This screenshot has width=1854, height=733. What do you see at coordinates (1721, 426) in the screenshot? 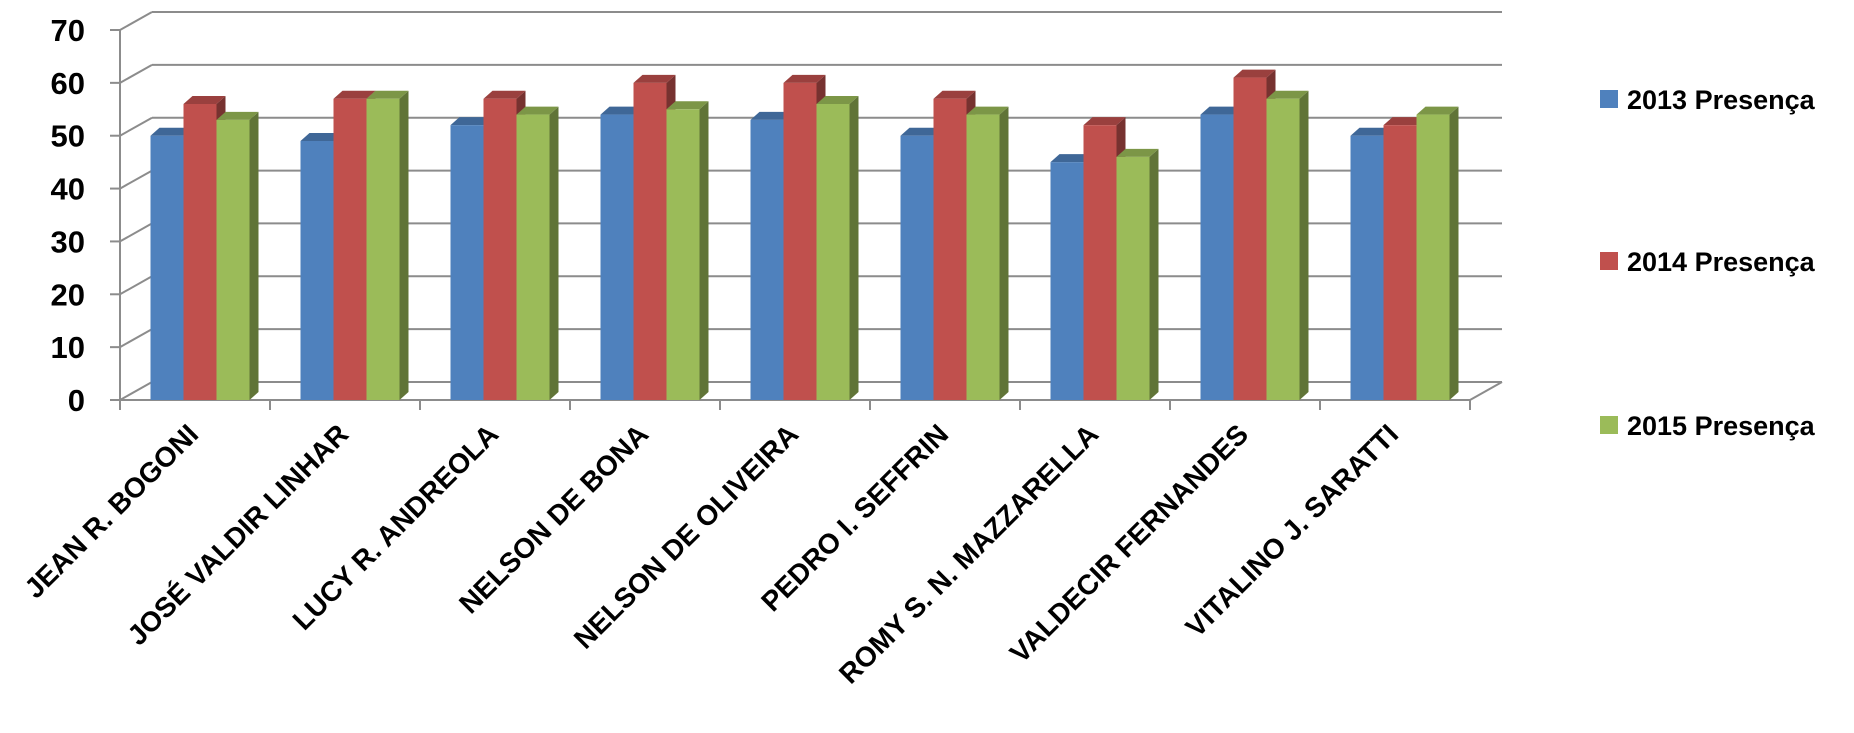
I see `legend-label: 2015 Presença` at bounding box center [1721, 426].